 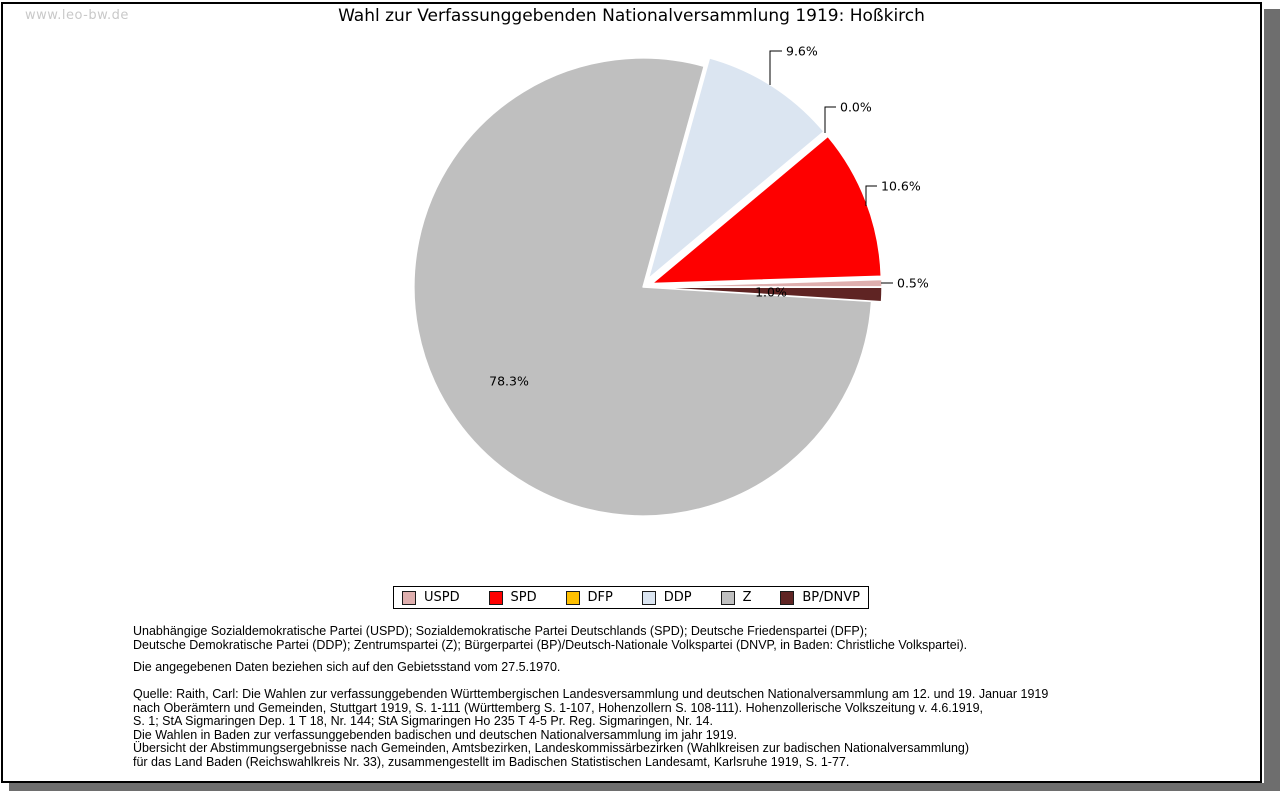 I want to click on pct-label-SPD: 10.6%, so click(x=901, y=186).